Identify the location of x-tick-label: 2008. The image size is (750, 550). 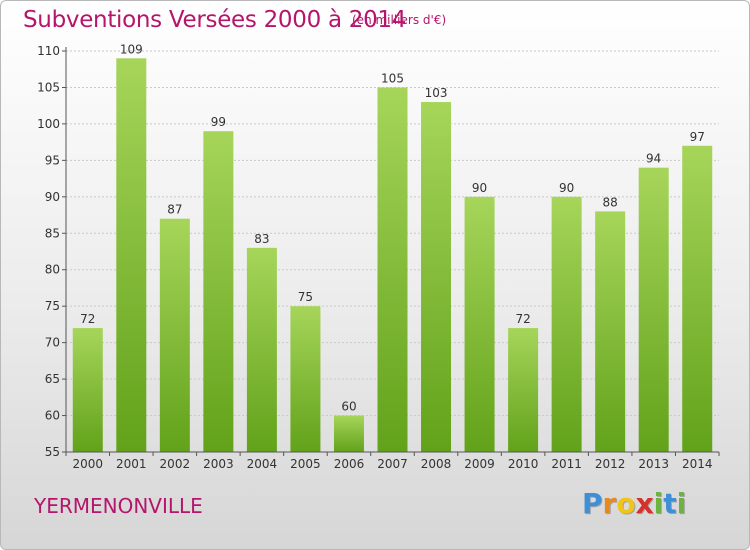
(436, 464).